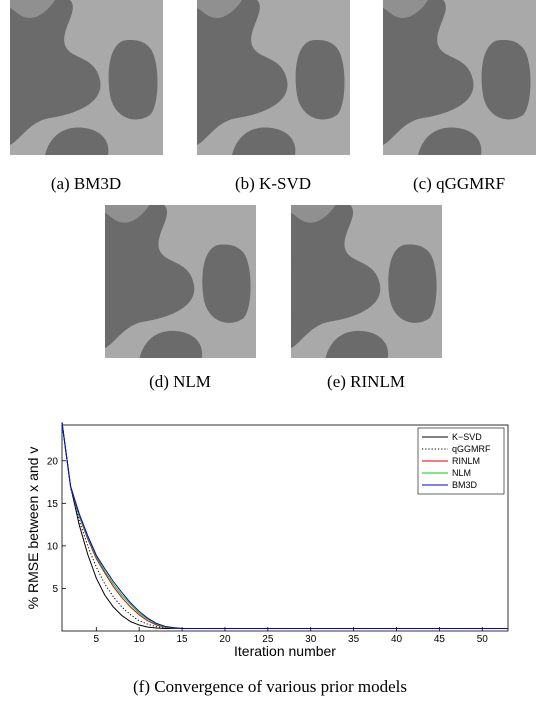  I want to click on image-ksvd, so click(273, 77).